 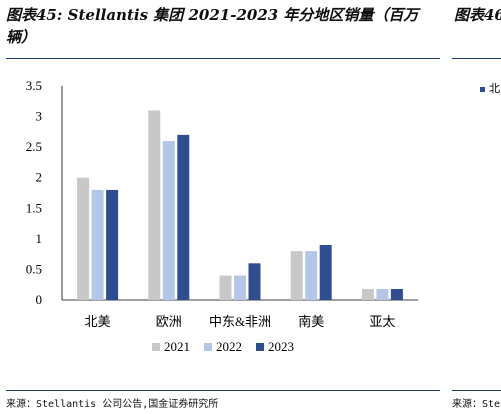 What do you see at coordinates (223, 390) in the screenshot?
I see `bottom-rule` at bounding box center [223, 390].